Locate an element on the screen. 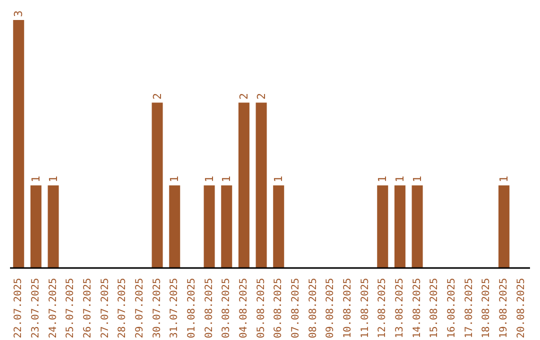 The height and width of the screenshot is (340, 540). x-tick-label: 09.08.2025 is located at coordinates (330, 308).